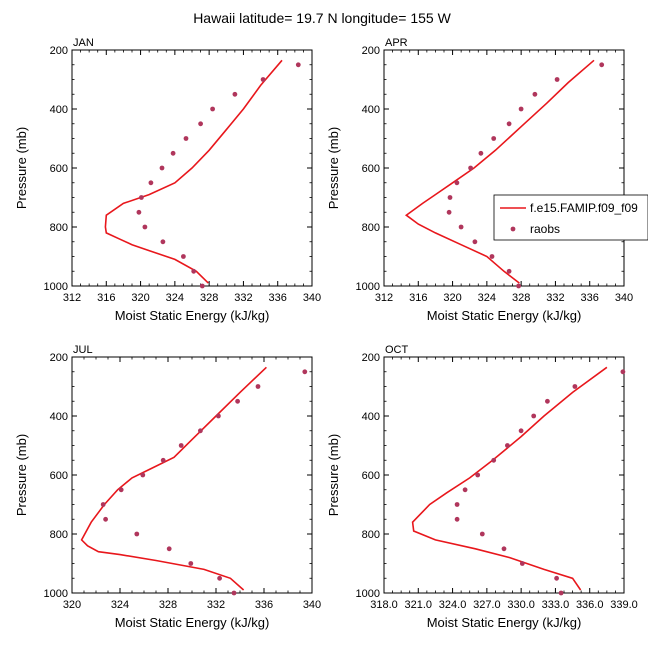  I want to click on legend-box, so click(570, 217).